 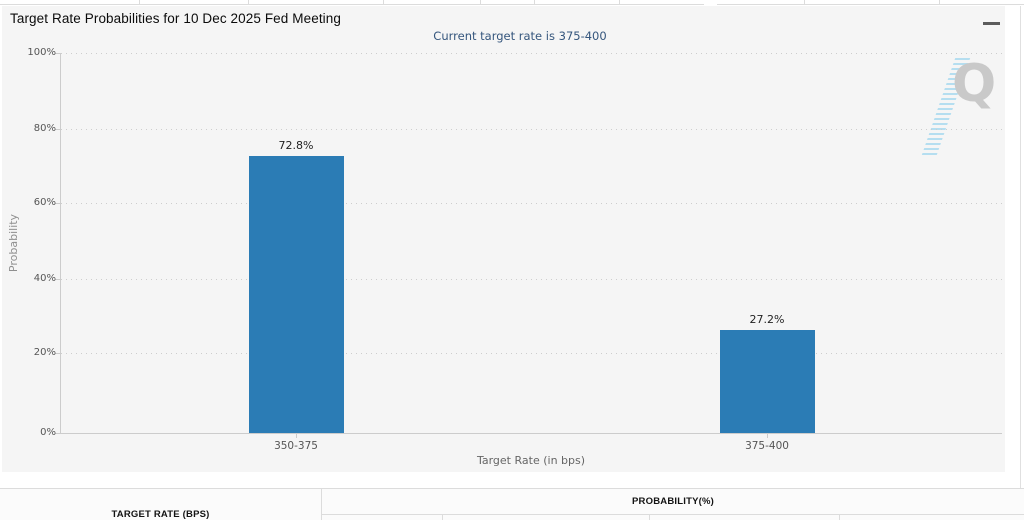 What do you see at coordinates (44, 278) in the screenshot?
I see `y-tick-label: 40%` at bounding box center [44, 278].